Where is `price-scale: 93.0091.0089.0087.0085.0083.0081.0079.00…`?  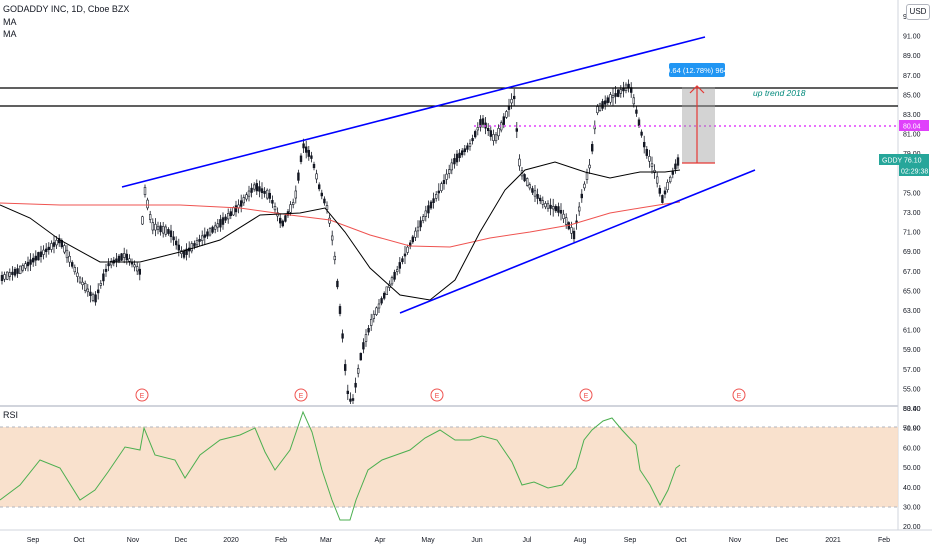 price-scale: 93.0091.0089.0087.0085.0083.0081.0079.00… is located at coordinates (912, 223).